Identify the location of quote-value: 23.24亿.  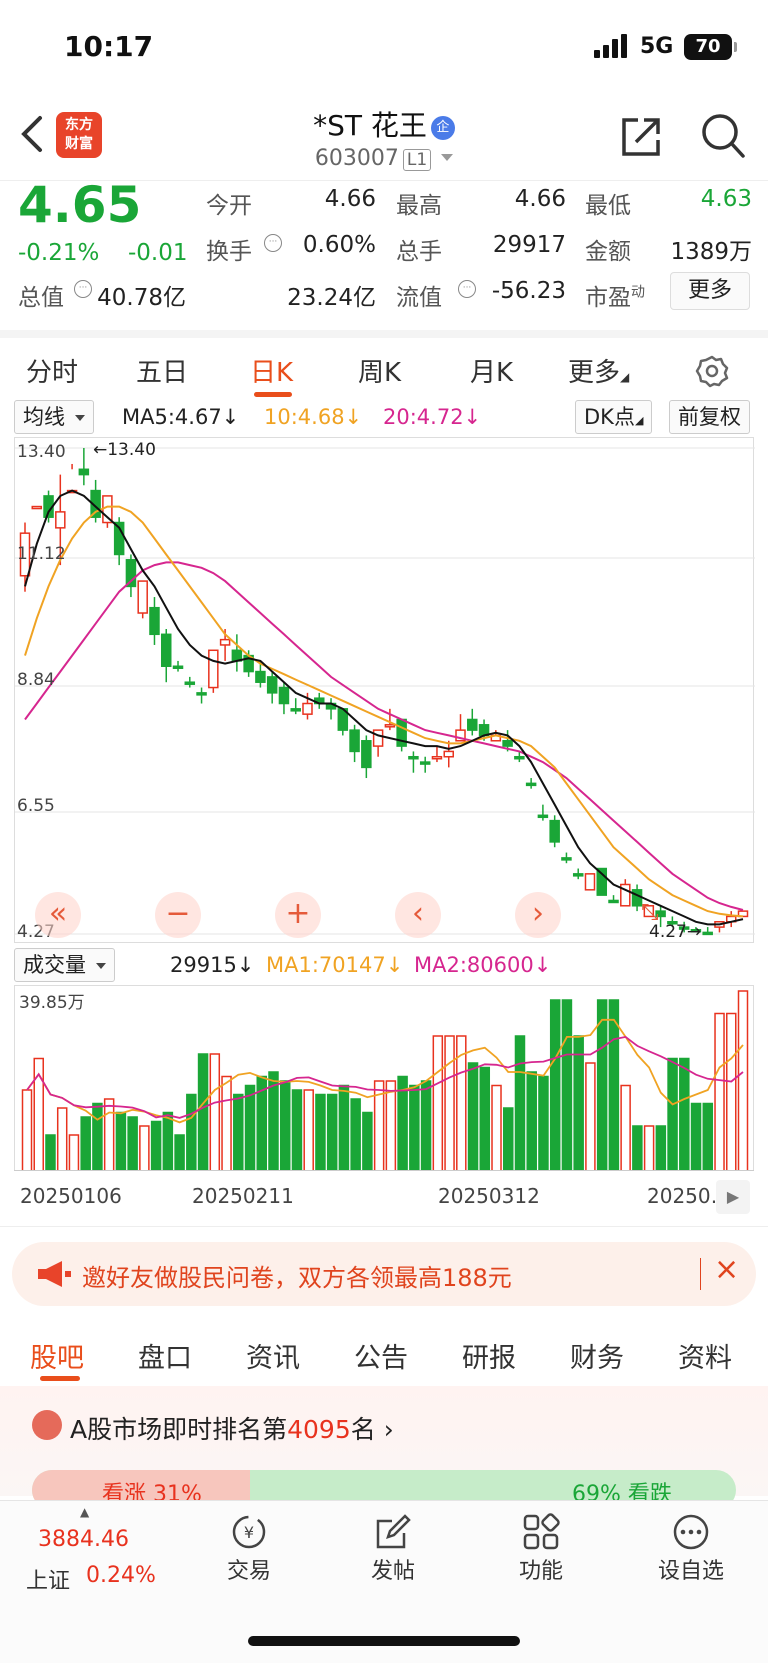
(331, 298).